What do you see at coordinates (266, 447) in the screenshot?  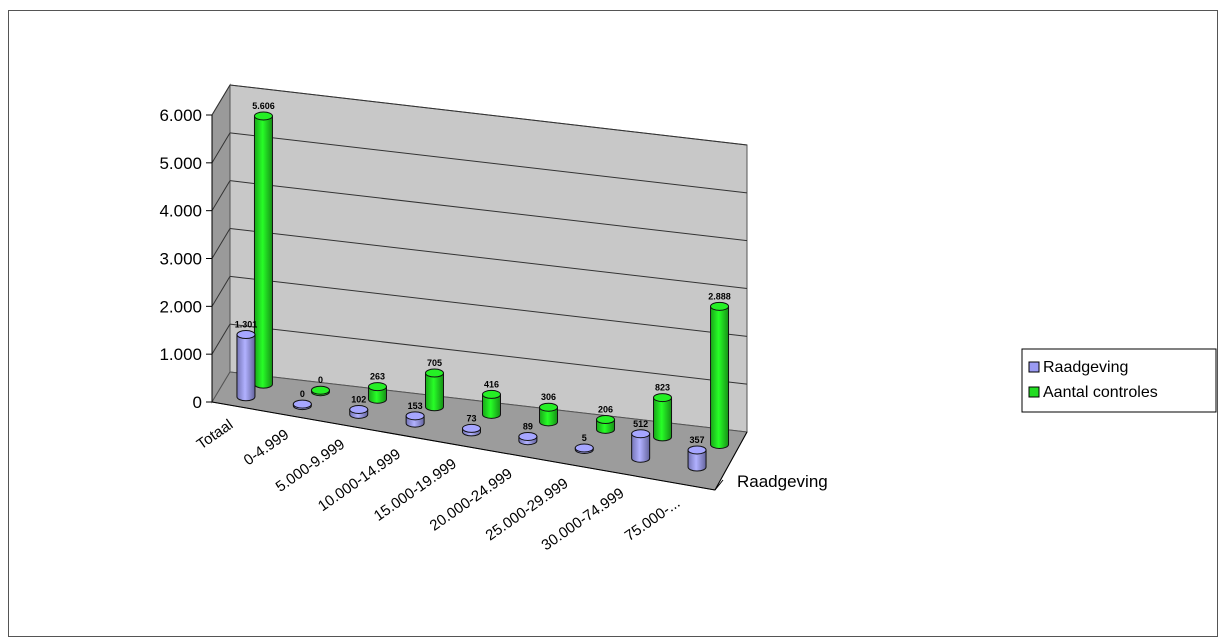 I see `x-tick-label: 0-4.999` at bounding box center [266, 447].